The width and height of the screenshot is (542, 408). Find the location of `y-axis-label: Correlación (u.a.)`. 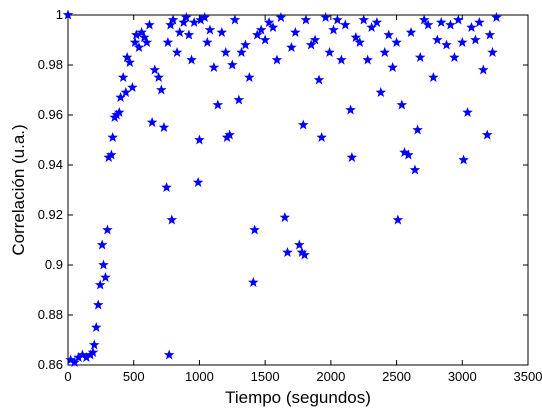

y-axis-label: Correlación (u.a.) is located at coordinates (18, 189).